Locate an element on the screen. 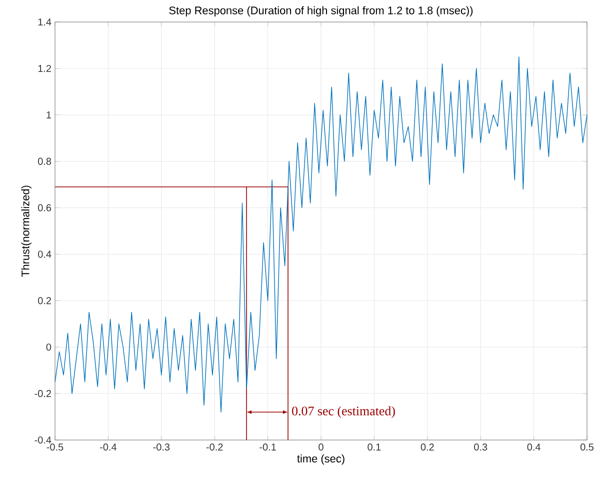 The height and width of the screenshot is (495, 597). x-tick-label: 0.5 is located at coordinates (587, 447).